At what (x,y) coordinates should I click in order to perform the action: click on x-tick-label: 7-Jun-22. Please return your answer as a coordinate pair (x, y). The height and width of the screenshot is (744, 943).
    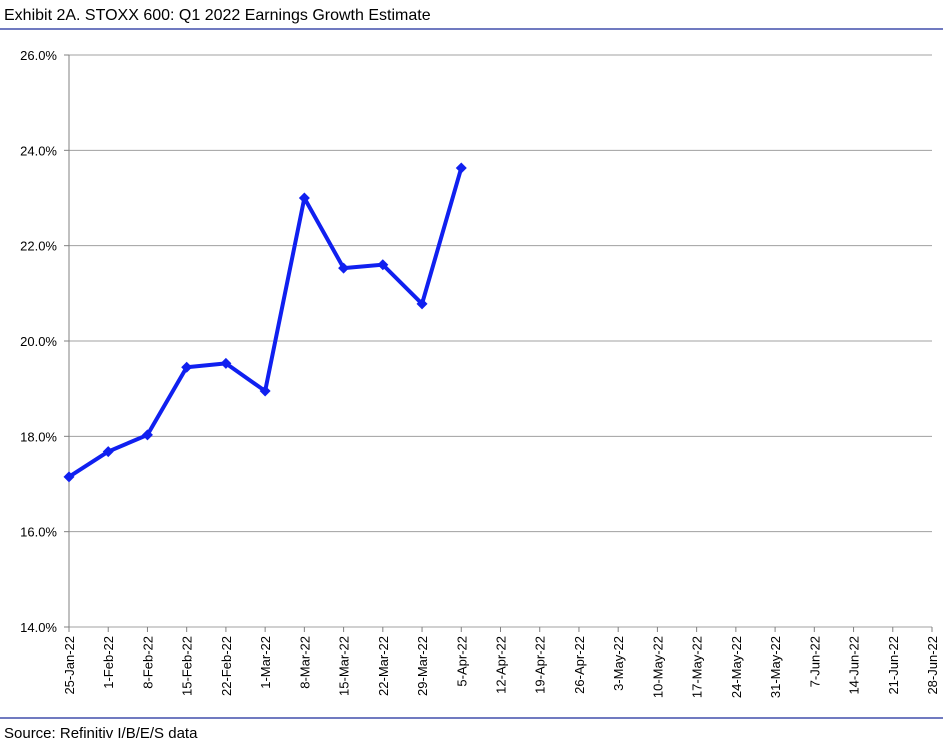
    Looking at the image, I should click on (814, 661).